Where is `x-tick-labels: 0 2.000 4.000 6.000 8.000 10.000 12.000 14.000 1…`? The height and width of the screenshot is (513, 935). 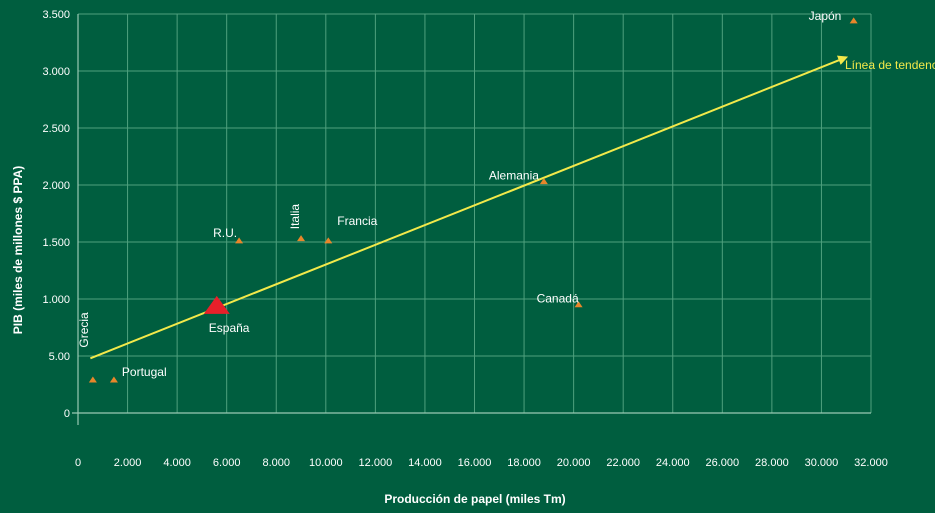
x-tick-labels: 0 2.000 4.000 6.000 8.000 10.000 12.000 14.000 1… is located at coordinates (481, 463).